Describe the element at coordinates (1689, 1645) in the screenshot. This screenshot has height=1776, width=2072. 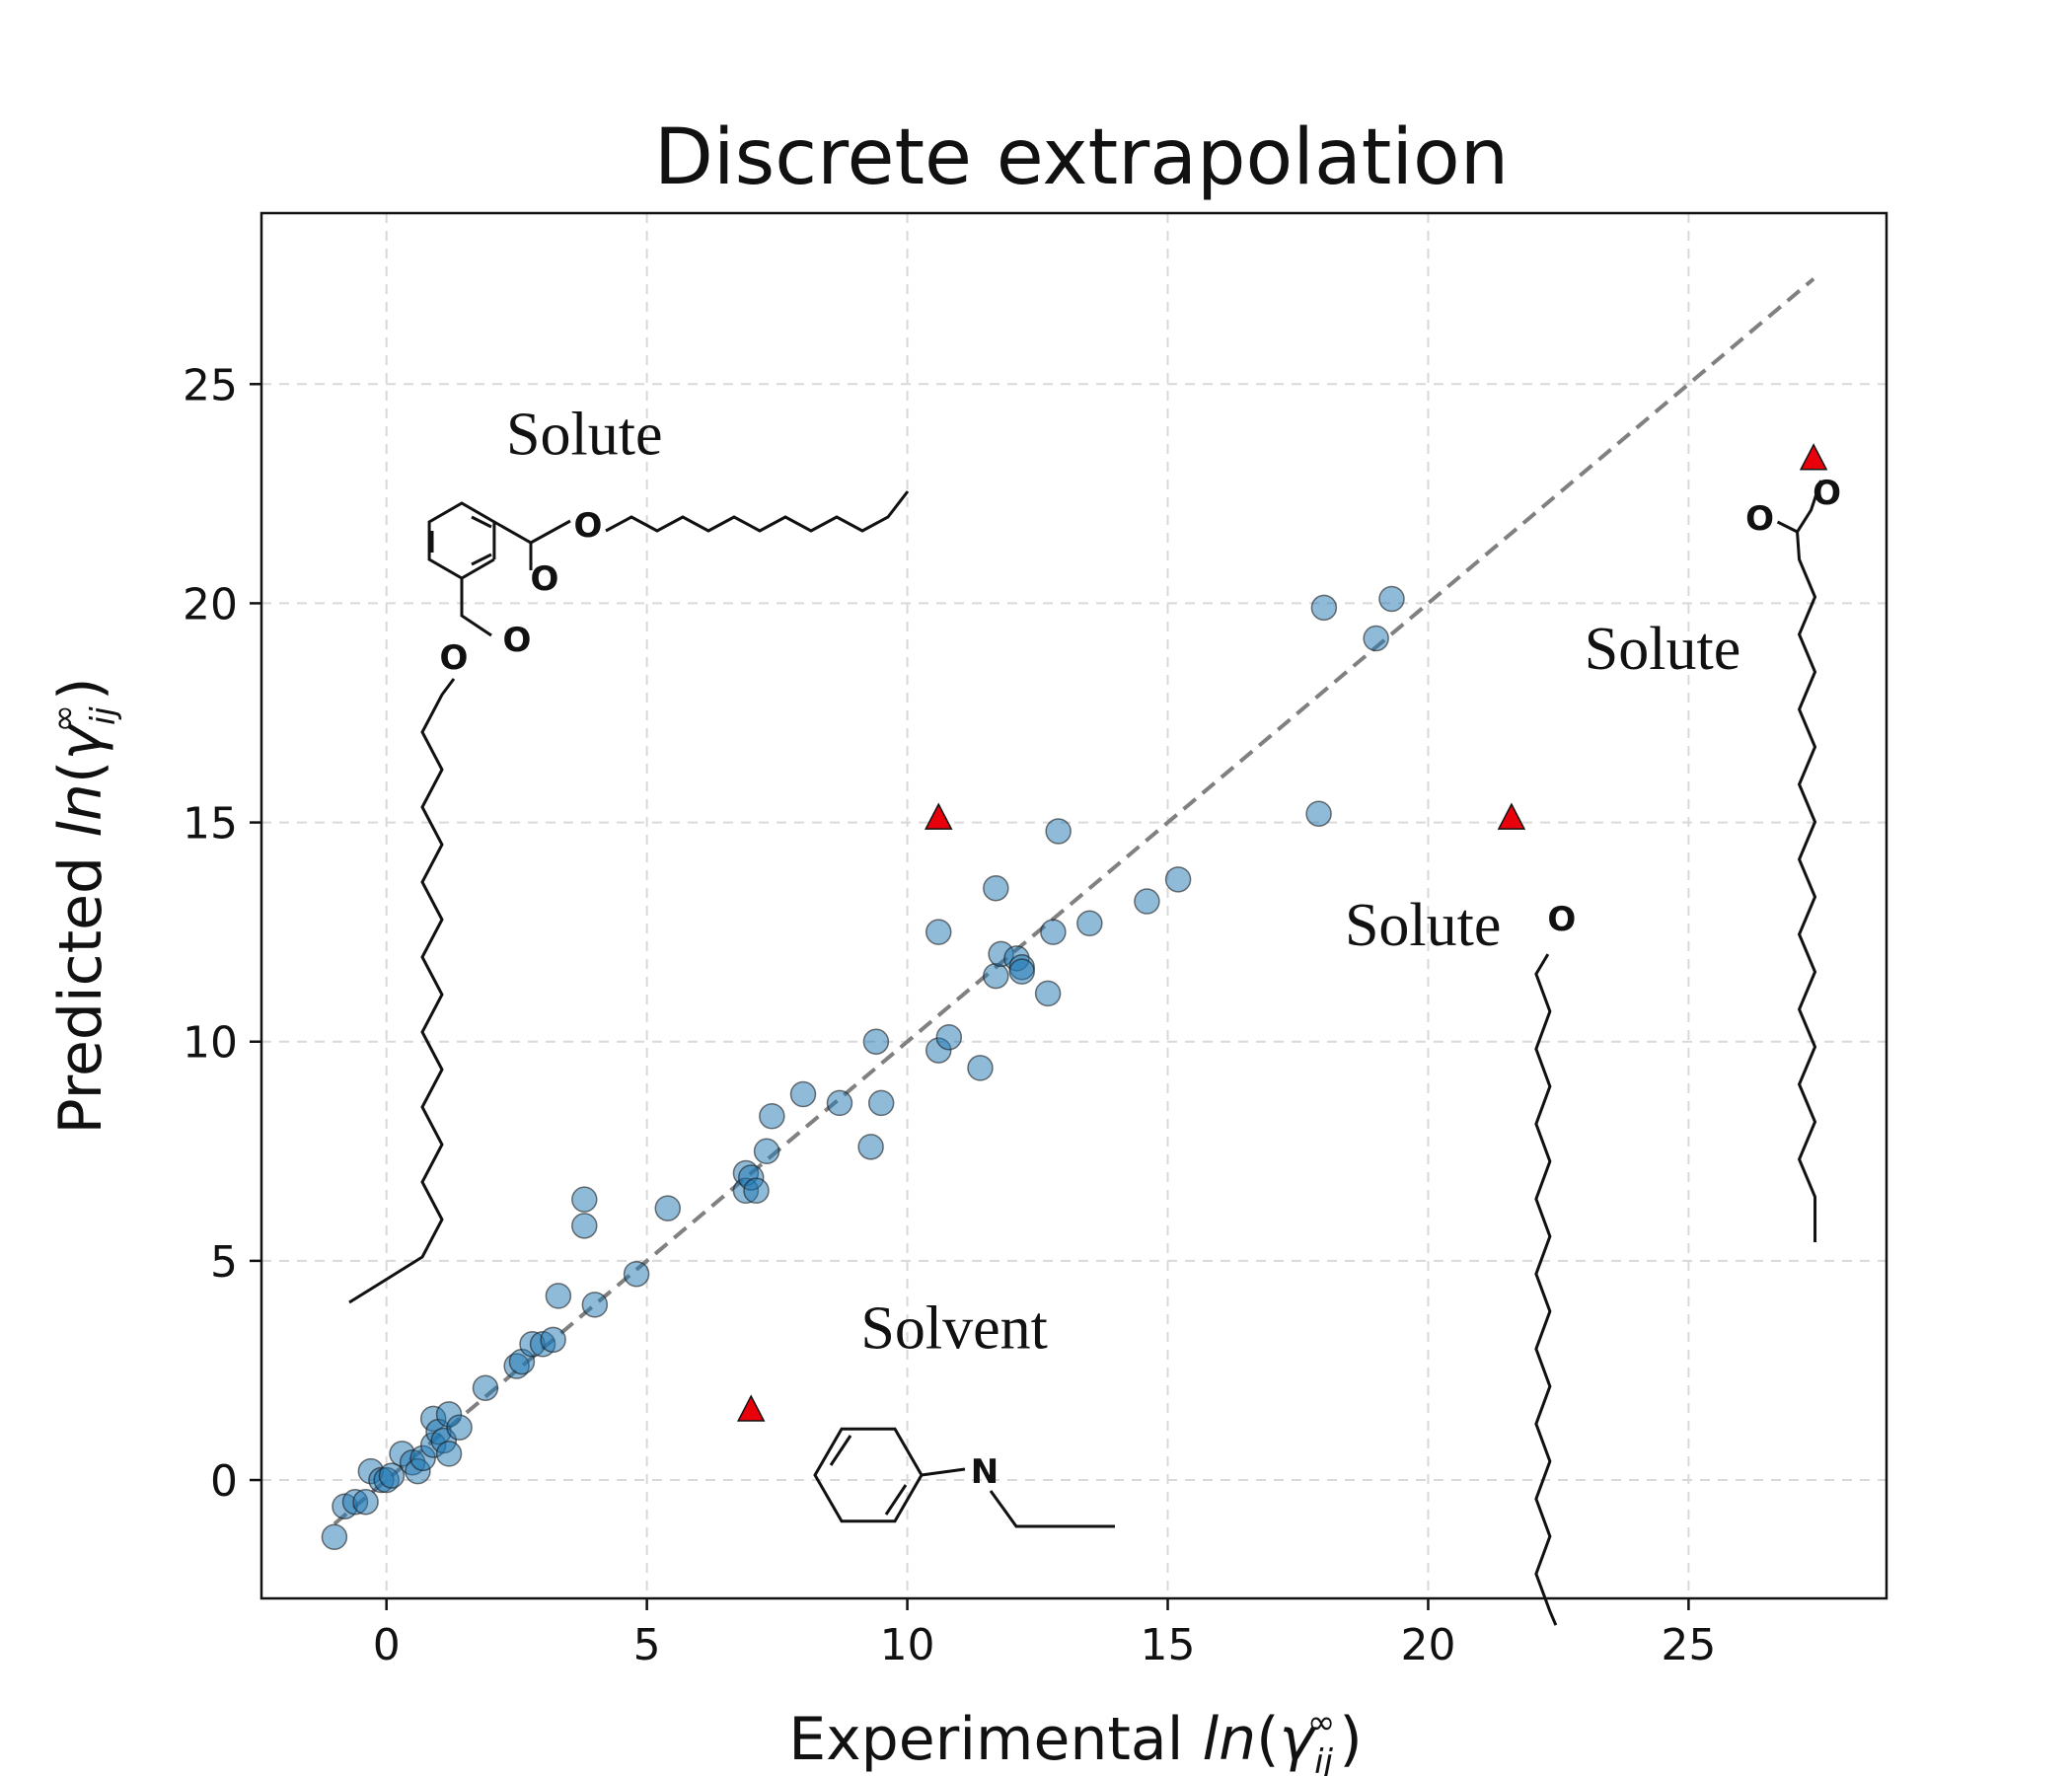
I see `x-tick-label: 25` at that location.